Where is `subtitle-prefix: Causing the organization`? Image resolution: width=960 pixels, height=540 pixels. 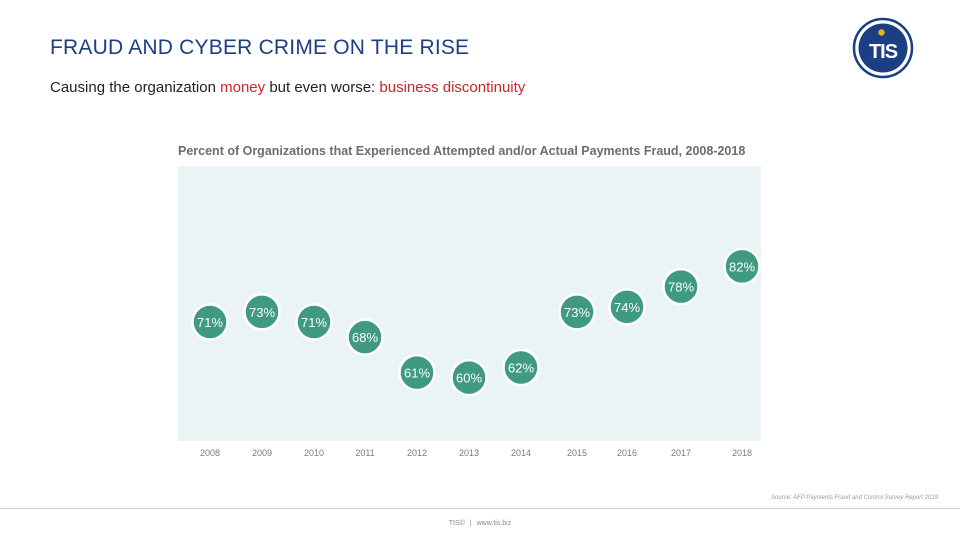
subtitle-prefix: Causing the organization is located at coordinates (135, 87).